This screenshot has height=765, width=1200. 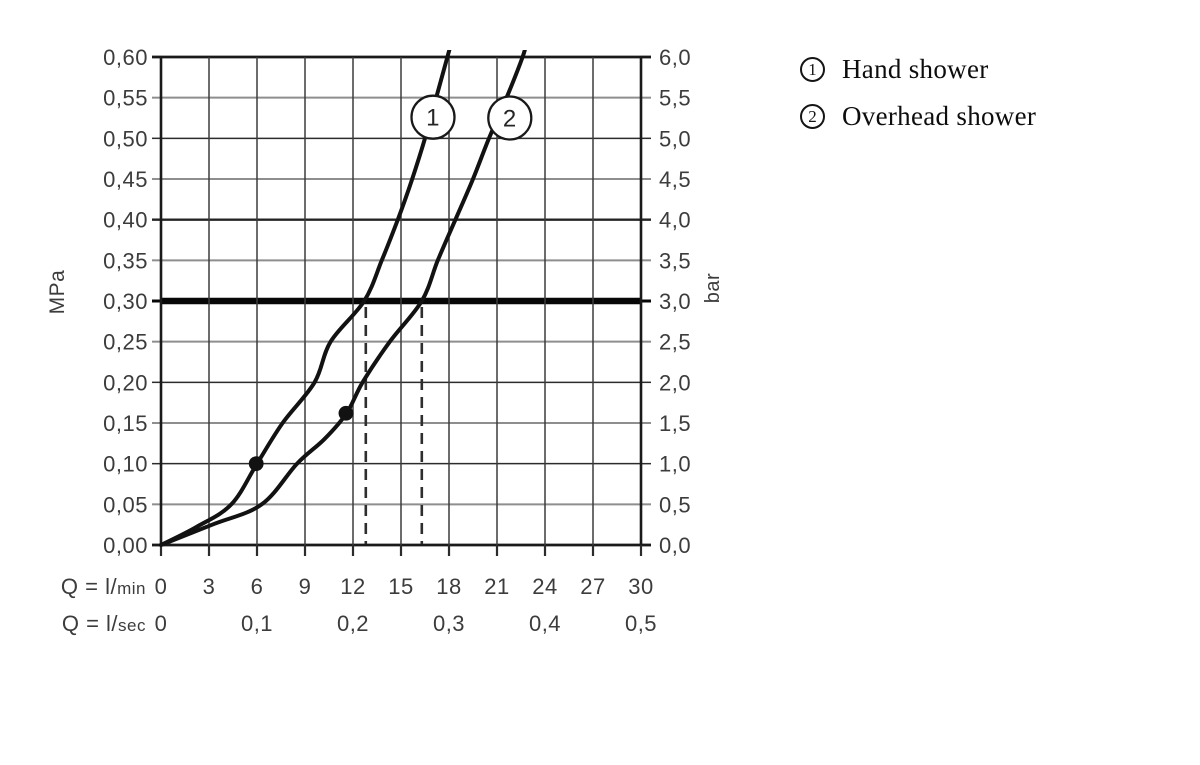 What do you see at coordinates (675, 179) in the screenshot?
I see `right-axis-tick-label: 4,5` at bounding box center [675, 179].